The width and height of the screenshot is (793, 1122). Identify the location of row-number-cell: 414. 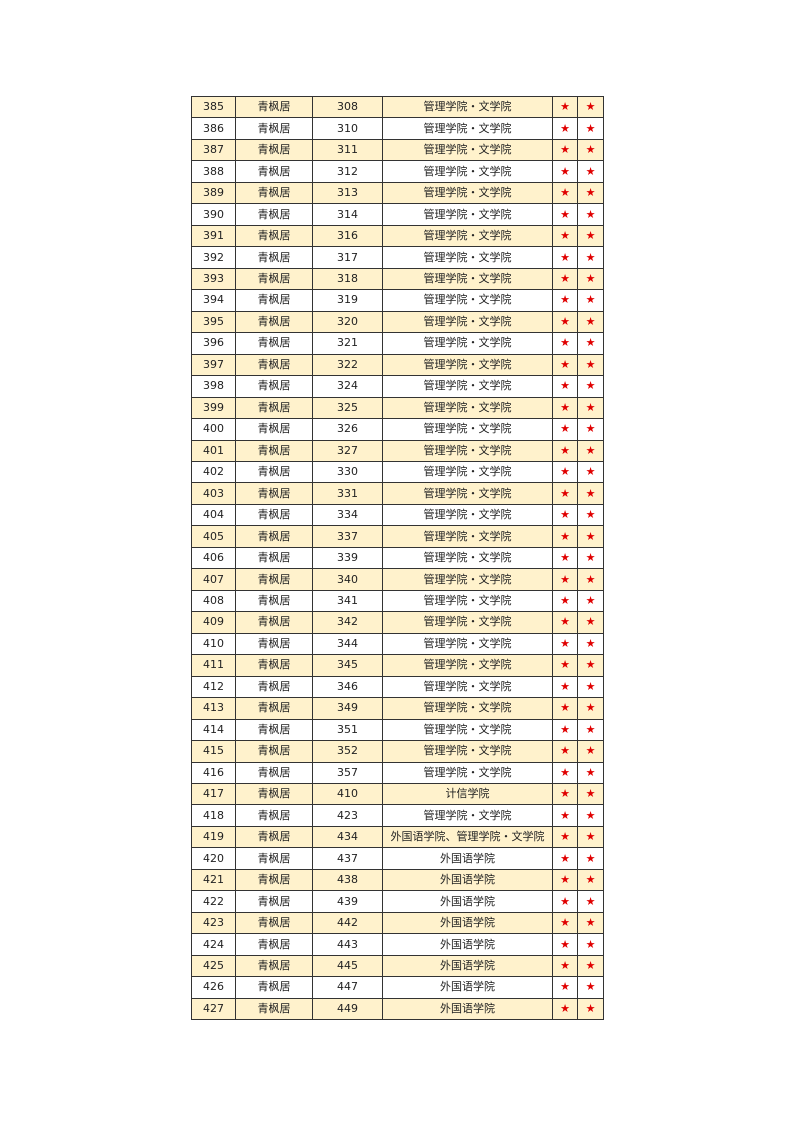
(213, 730).